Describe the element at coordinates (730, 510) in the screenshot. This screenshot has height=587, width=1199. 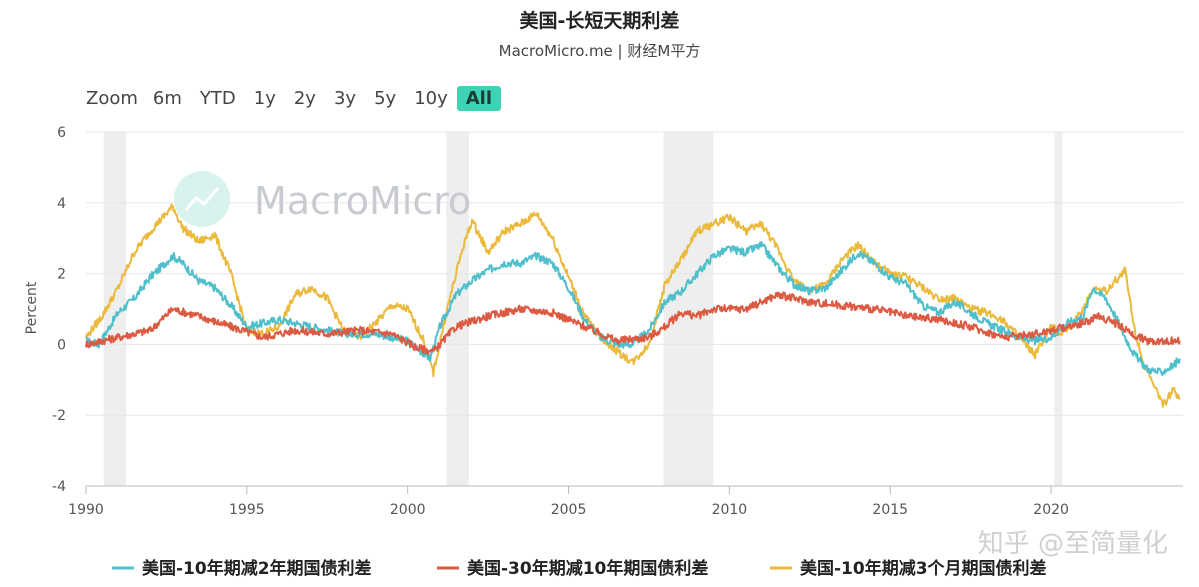
I see `x-tick-label: 2010` at that location.